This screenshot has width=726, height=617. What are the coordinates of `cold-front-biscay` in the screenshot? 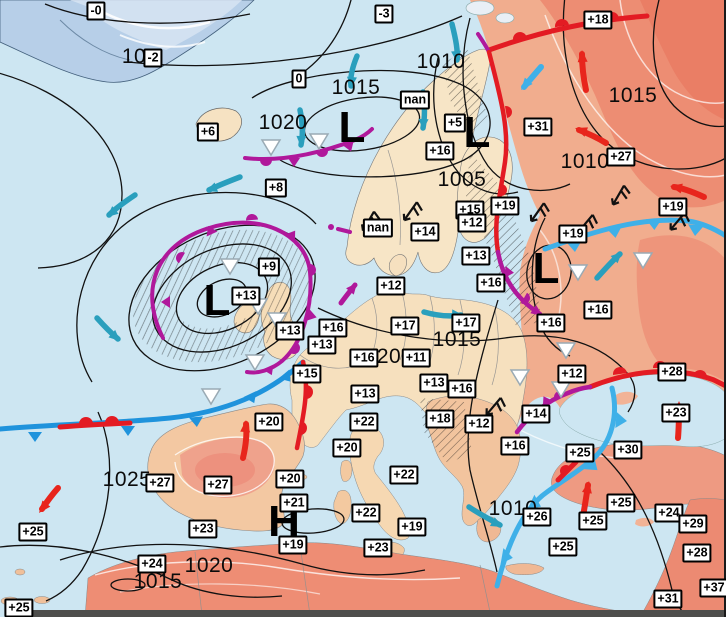 It's located at (153, 400).